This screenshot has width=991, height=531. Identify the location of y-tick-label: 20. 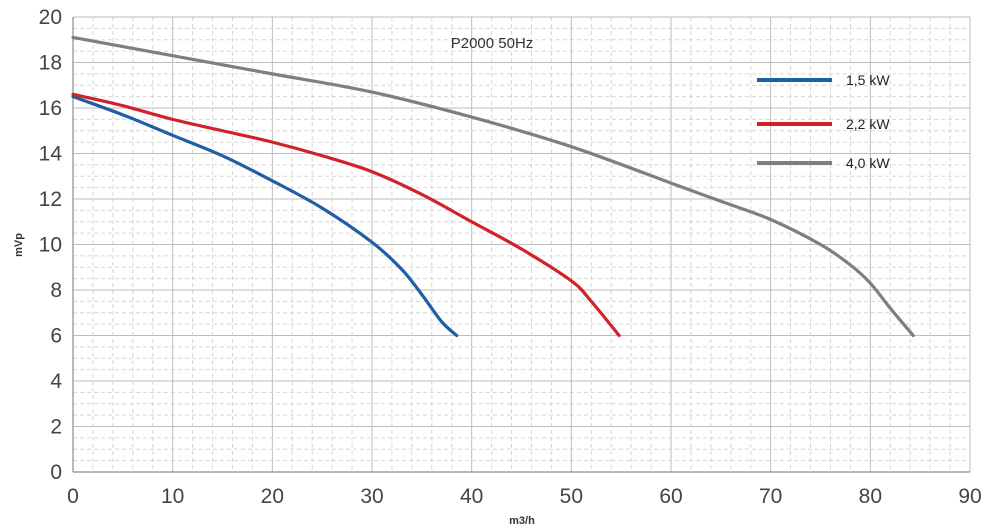
(50, 17).